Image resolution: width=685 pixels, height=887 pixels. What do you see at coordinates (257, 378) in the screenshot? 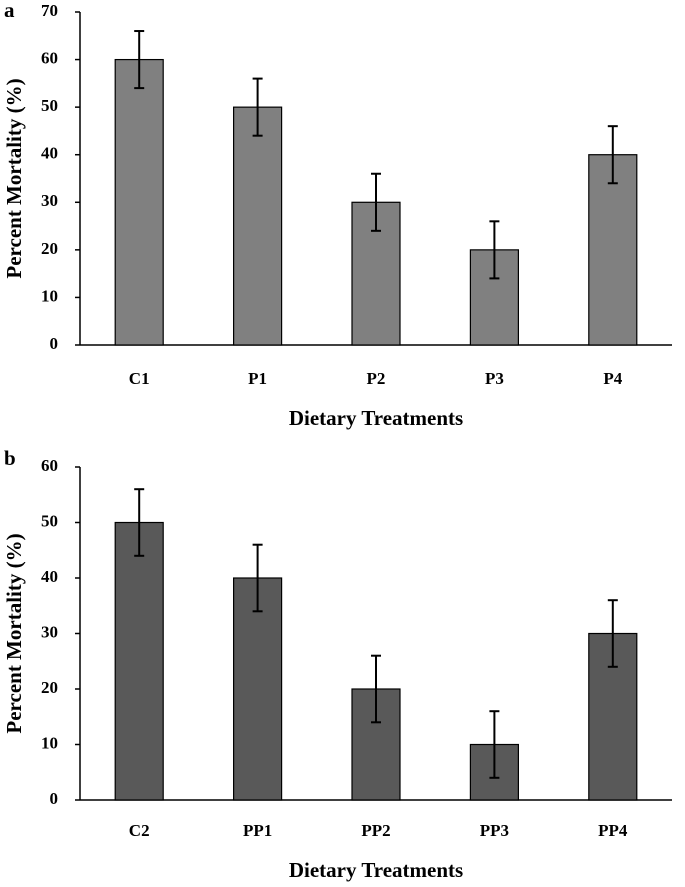
I see `x-tick-label: P1` at bounding box center [257, 378].